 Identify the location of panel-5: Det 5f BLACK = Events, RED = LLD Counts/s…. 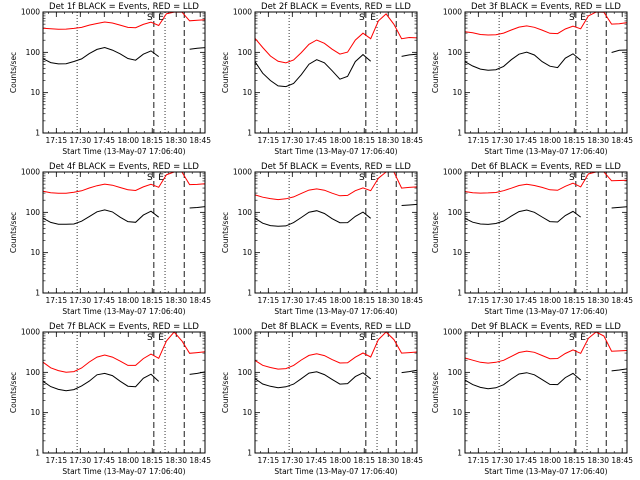
(322, 239).